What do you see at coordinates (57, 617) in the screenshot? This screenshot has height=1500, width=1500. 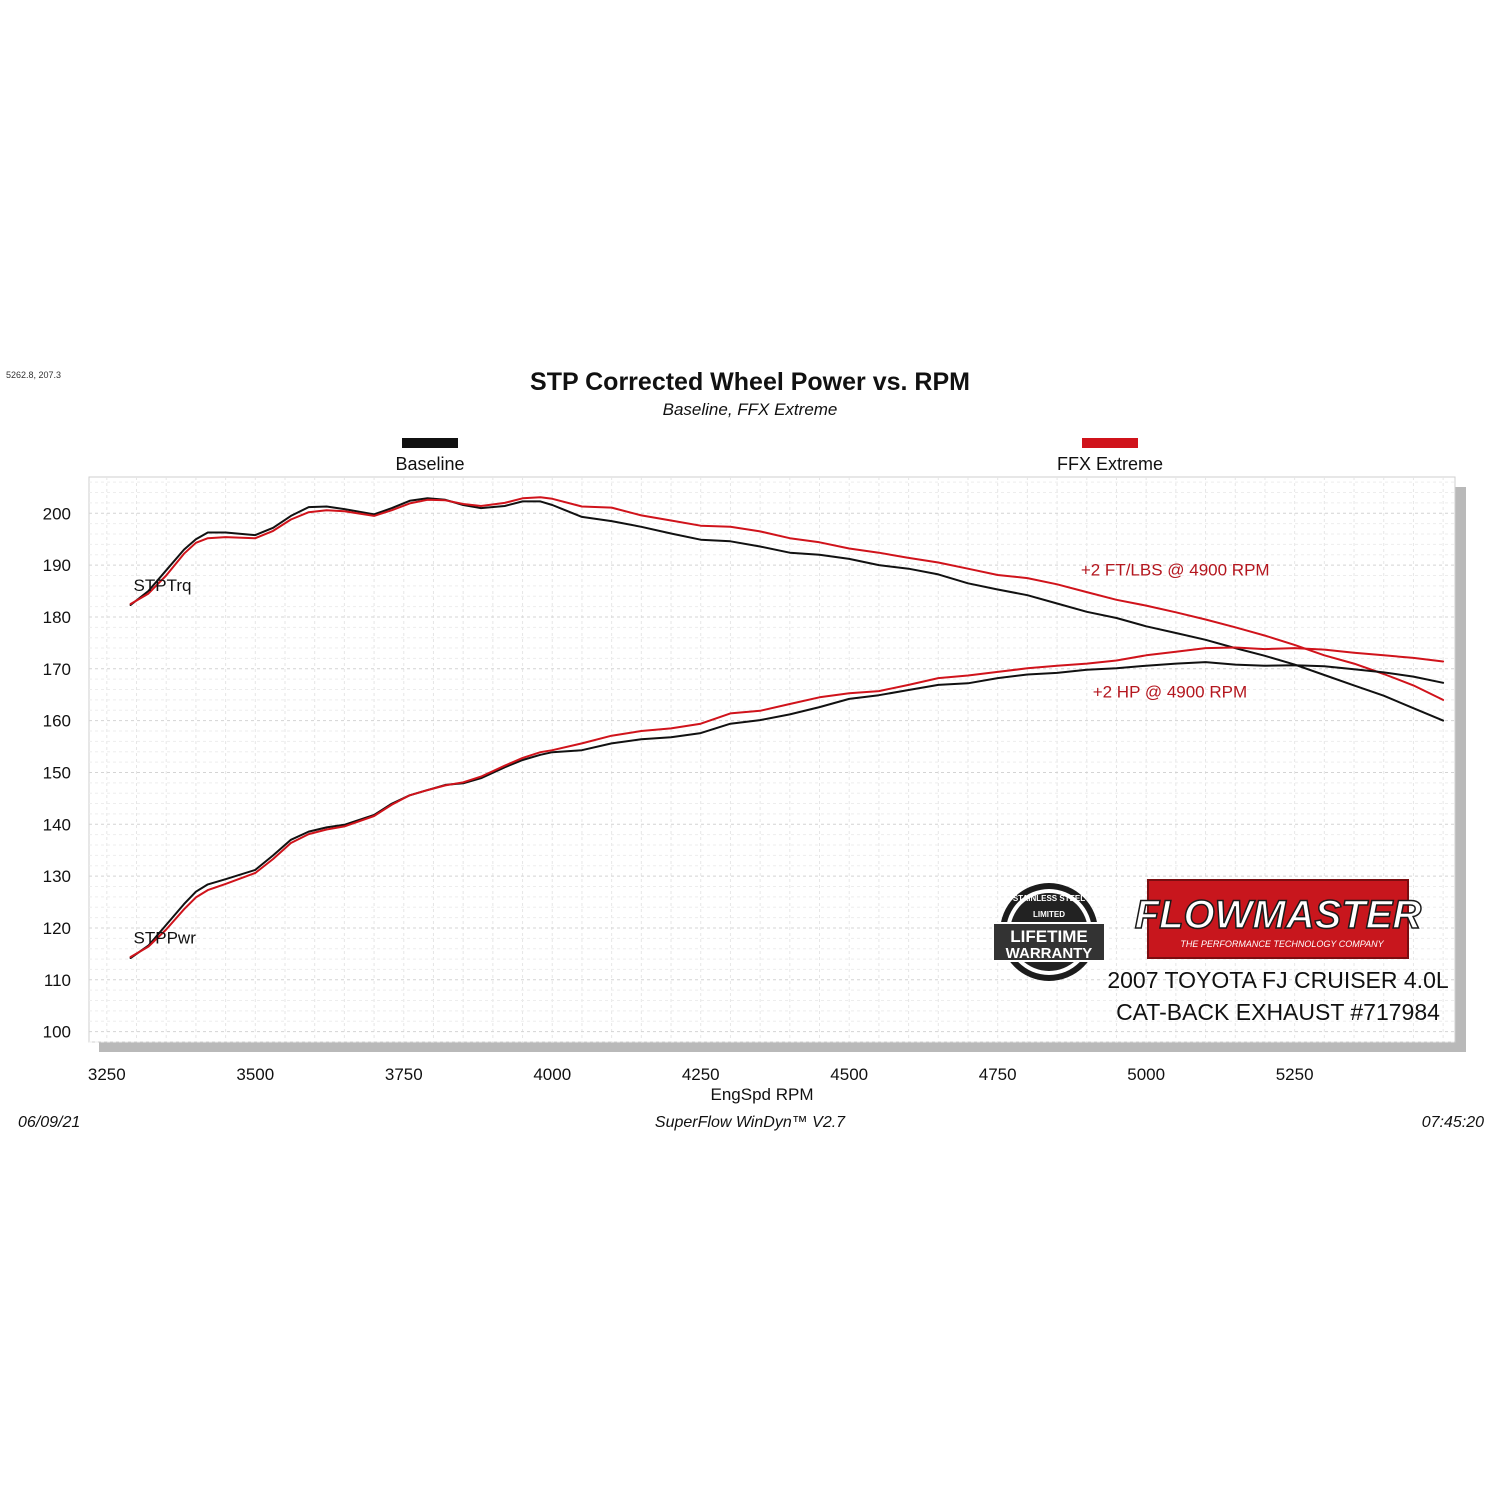 I see `y-tick-label: 180` at bounding box center [57, 617].